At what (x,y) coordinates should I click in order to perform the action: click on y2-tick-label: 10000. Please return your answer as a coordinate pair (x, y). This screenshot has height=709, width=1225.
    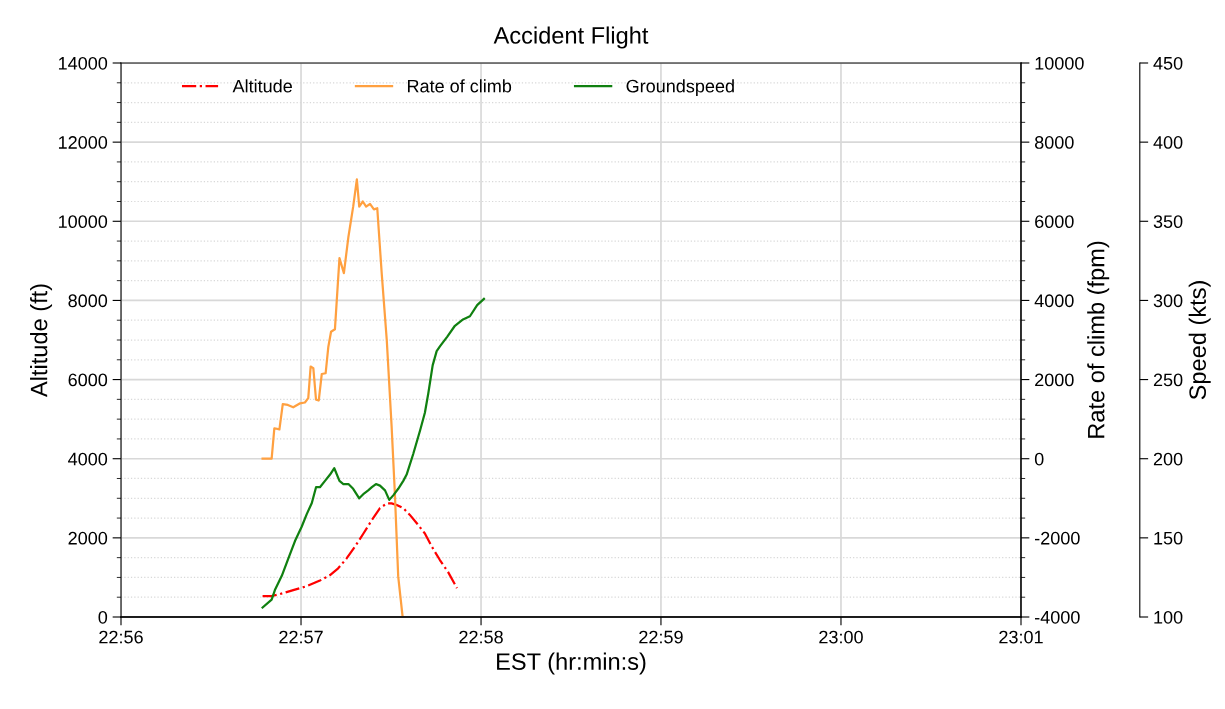
    Looking at the image, I should click on (1059, 63).